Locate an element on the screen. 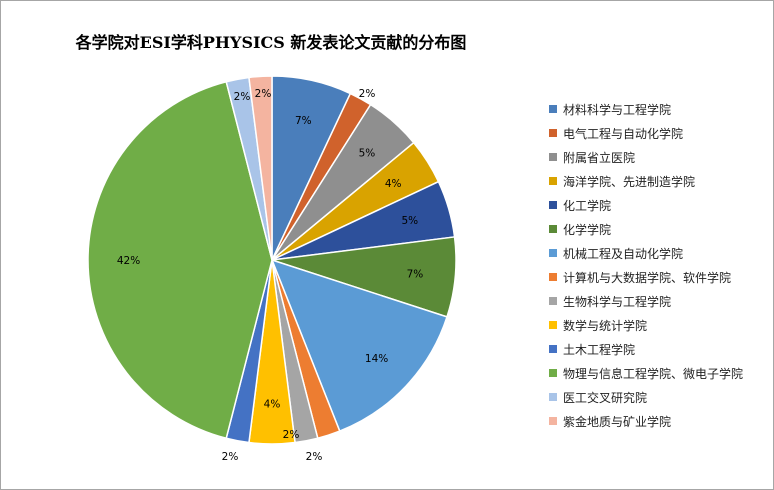  legend-item: 机械工程及自动化学院 is located at coordinates (656, 253).